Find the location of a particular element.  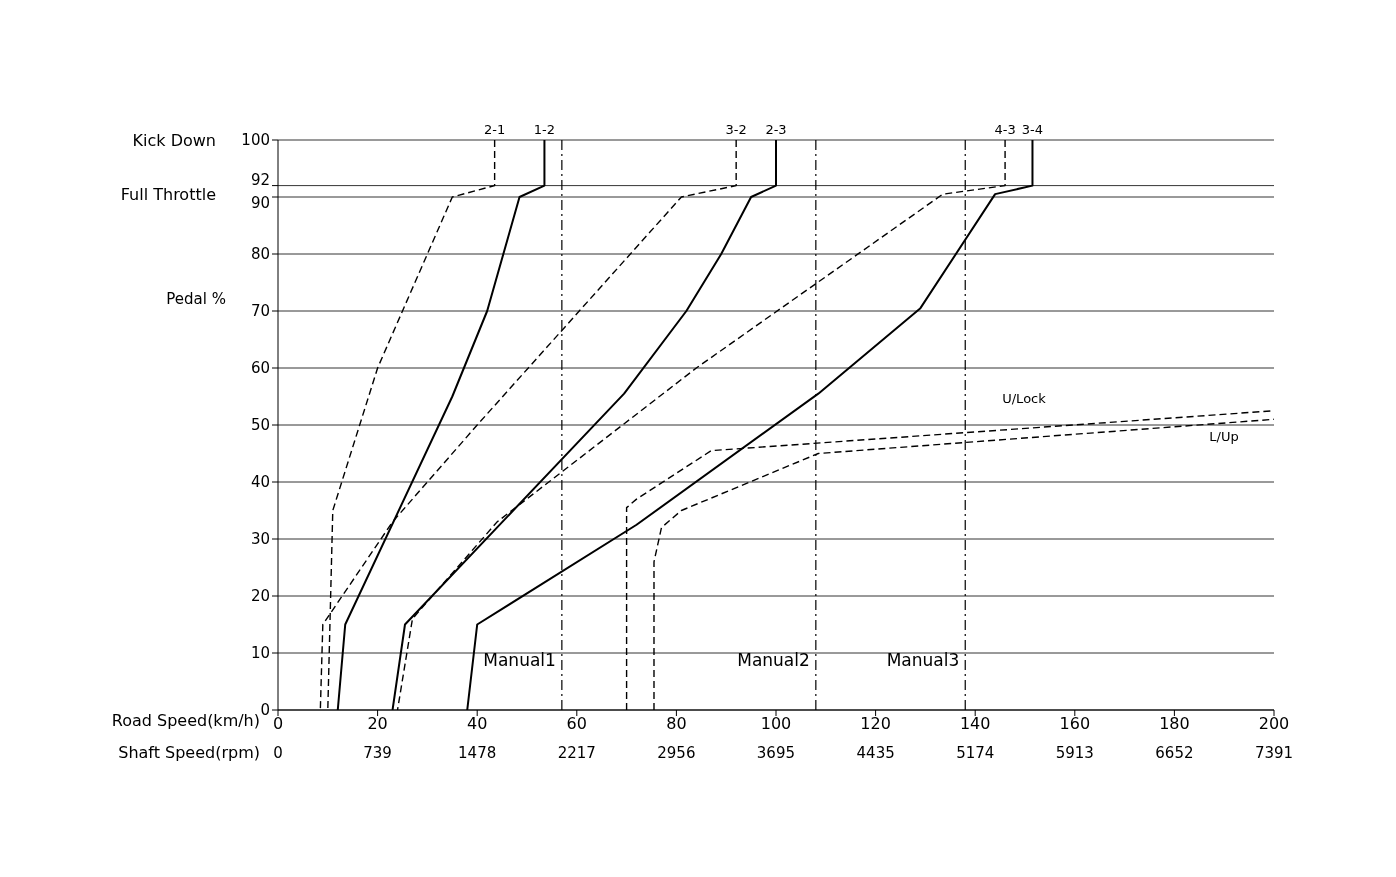

series-label: 3-4 is located at coordinates (1032, 129).